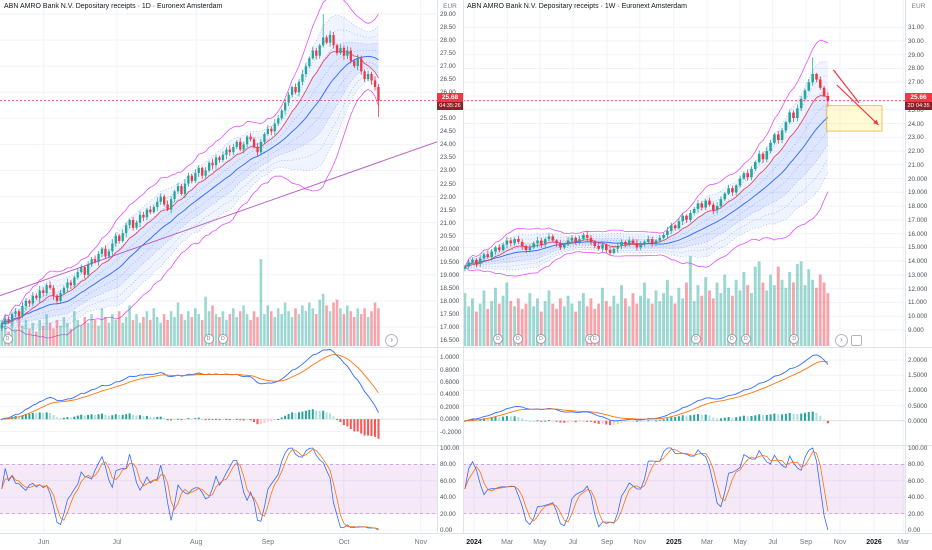 The width and height of the screenshot is (932, 550). What do you see at coordinates (474, 542) in the screenshot?
I see `time-axis-label: 2024` at bounding box center [474, 542].